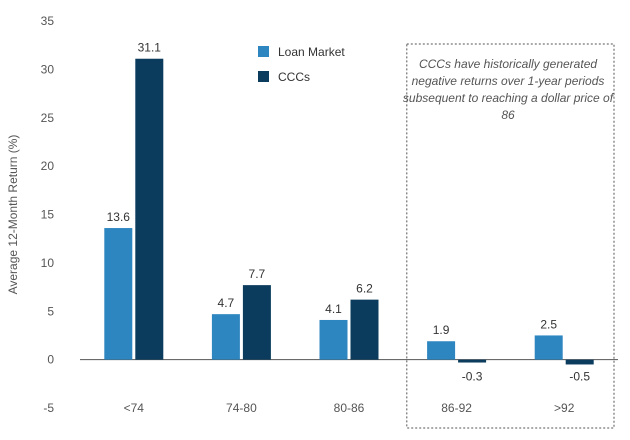 The height and width of the screenshot is (440, 630). What do you see at coordinates (119, 217) in the screenshot?
I see `data-label: 13.6` at bounding box center [119, 217].